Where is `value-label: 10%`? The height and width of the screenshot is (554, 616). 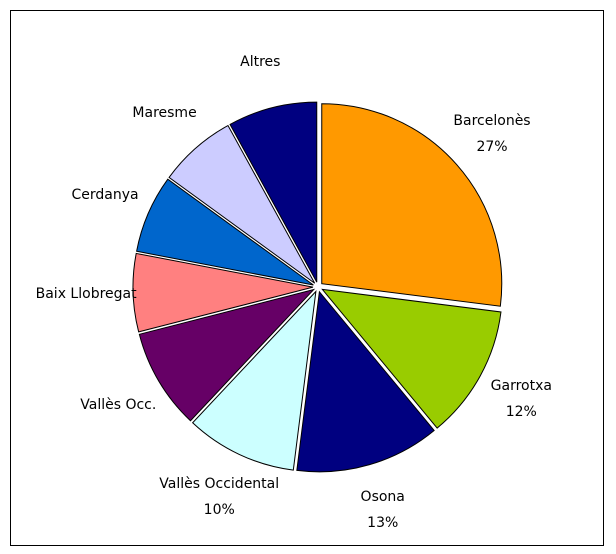 value-label: 10% is located at coordinates (219, 509).